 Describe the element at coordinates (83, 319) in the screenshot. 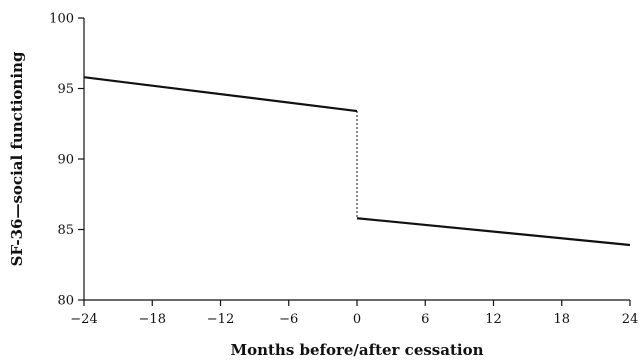

I see `x-tick-label: −24` at that location.